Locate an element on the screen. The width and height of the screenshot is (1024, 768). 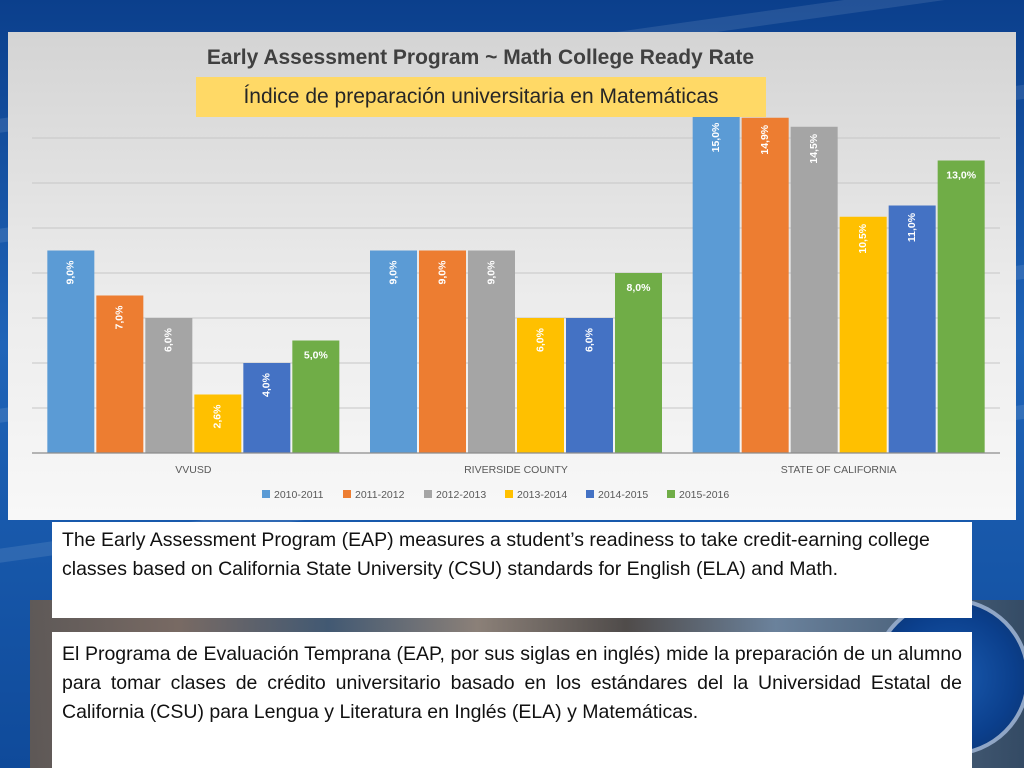
legend-entry: 2011-2012 is located at coordinates (380, 495).